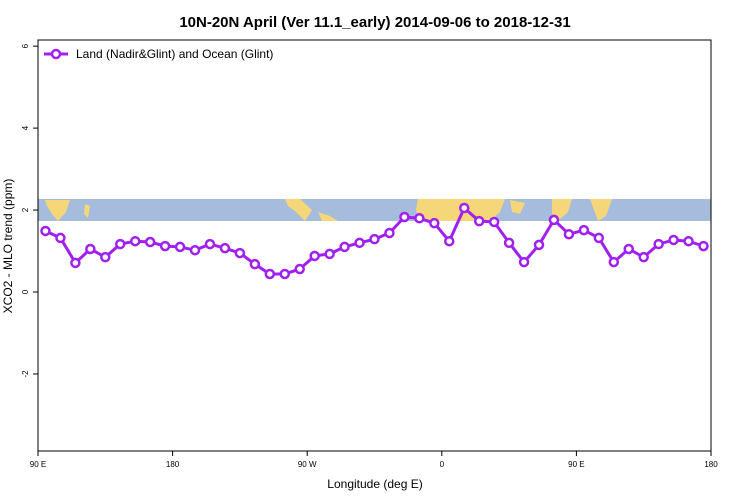 The image size is (750, 500). What do you see at coordinates (374, 484) in the screenshot?
I see `x-axis-label: Longitude (deg E)` at bounding box center [374, 484].